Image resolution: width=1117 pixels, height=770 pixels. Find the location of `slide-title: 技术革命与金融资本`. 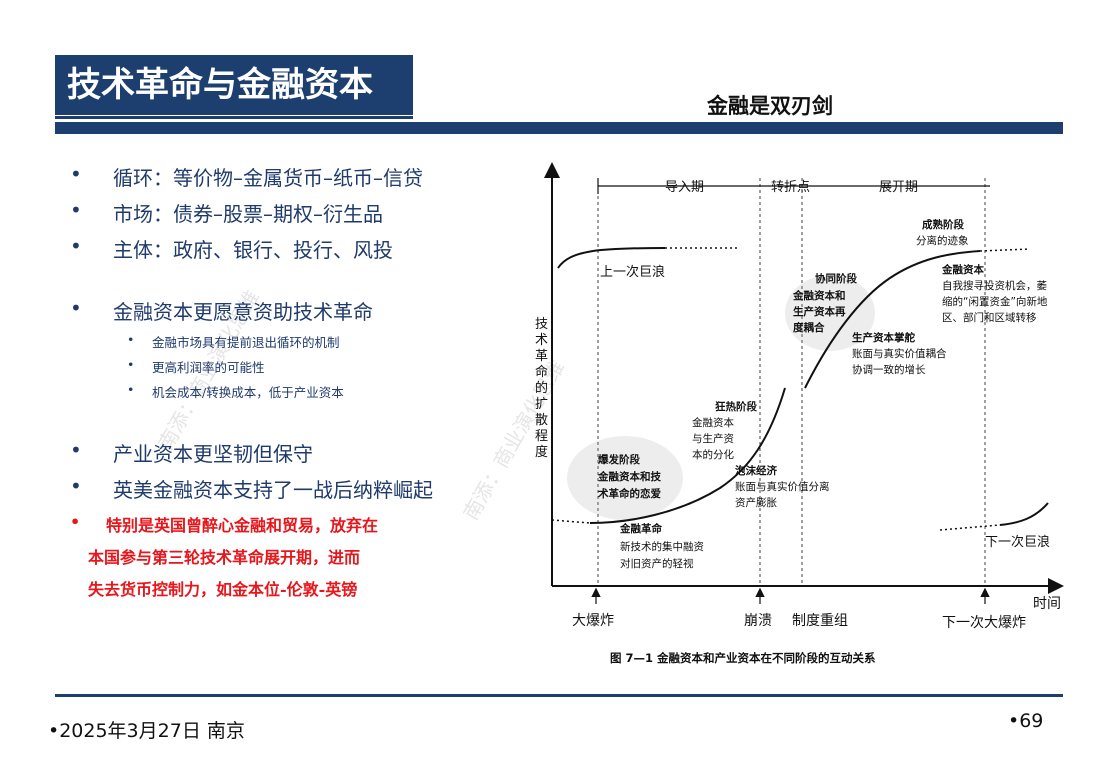

slide-title: 技术革命与金融资本 is located at coordinates (220, 85).